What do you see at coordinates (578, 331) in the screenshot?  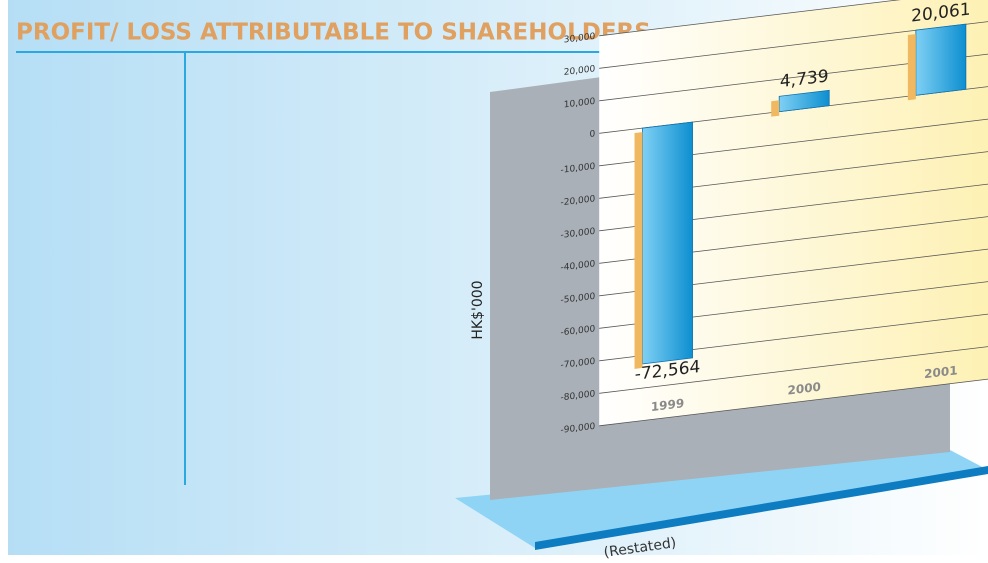 I see `y-tick-label: -60,000` at bounding box center [578, 331].